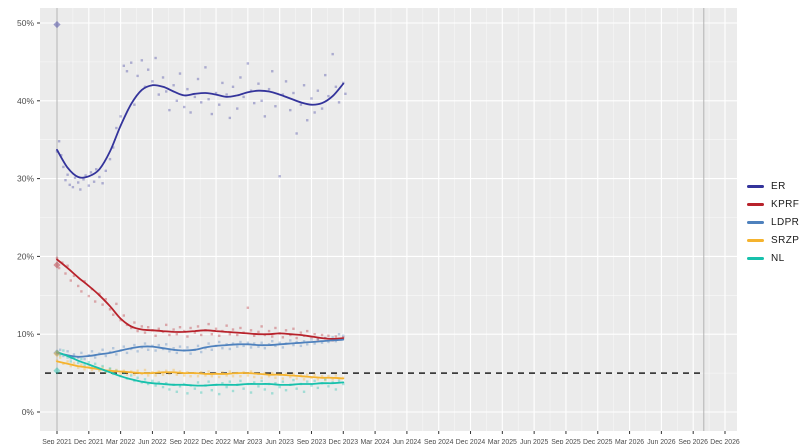  Describe the element at coordinates (25, 256) in the screenshot. I see `svg-text: 20%` at that location.